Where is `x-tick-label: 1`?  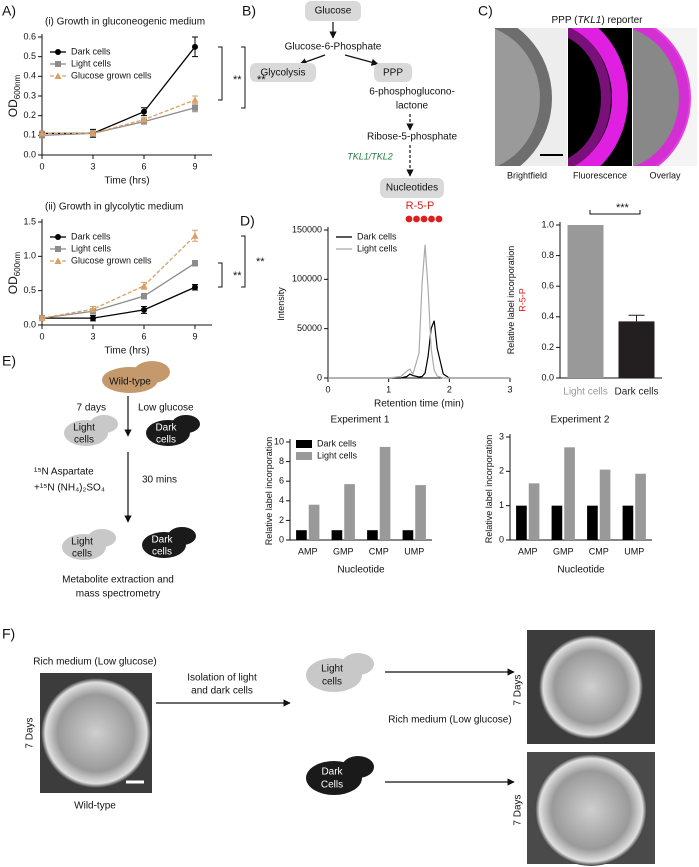 x-tick-label: 1 is located at coordinates (388, 389).